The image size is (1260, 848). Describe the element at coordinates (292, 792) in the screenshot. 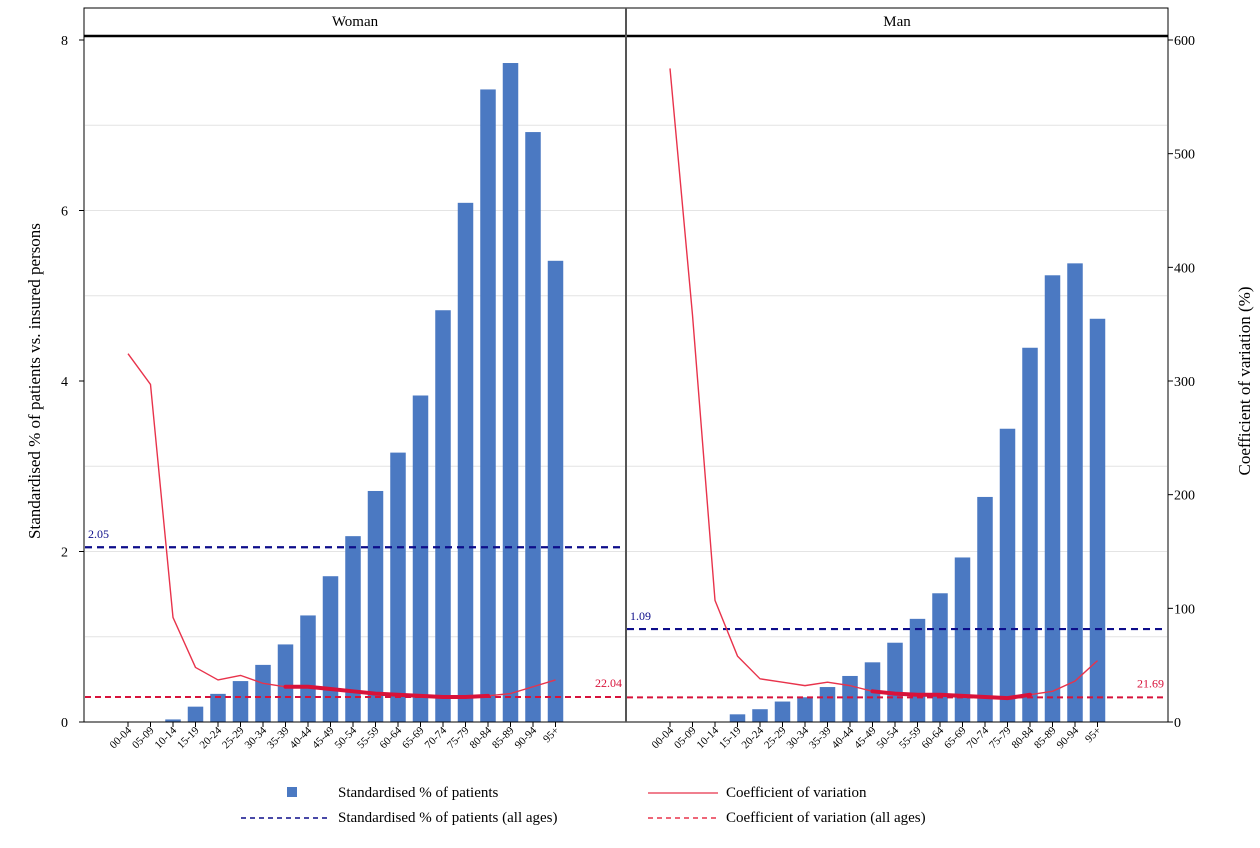

I see `legend-swatch-bar` at that location.